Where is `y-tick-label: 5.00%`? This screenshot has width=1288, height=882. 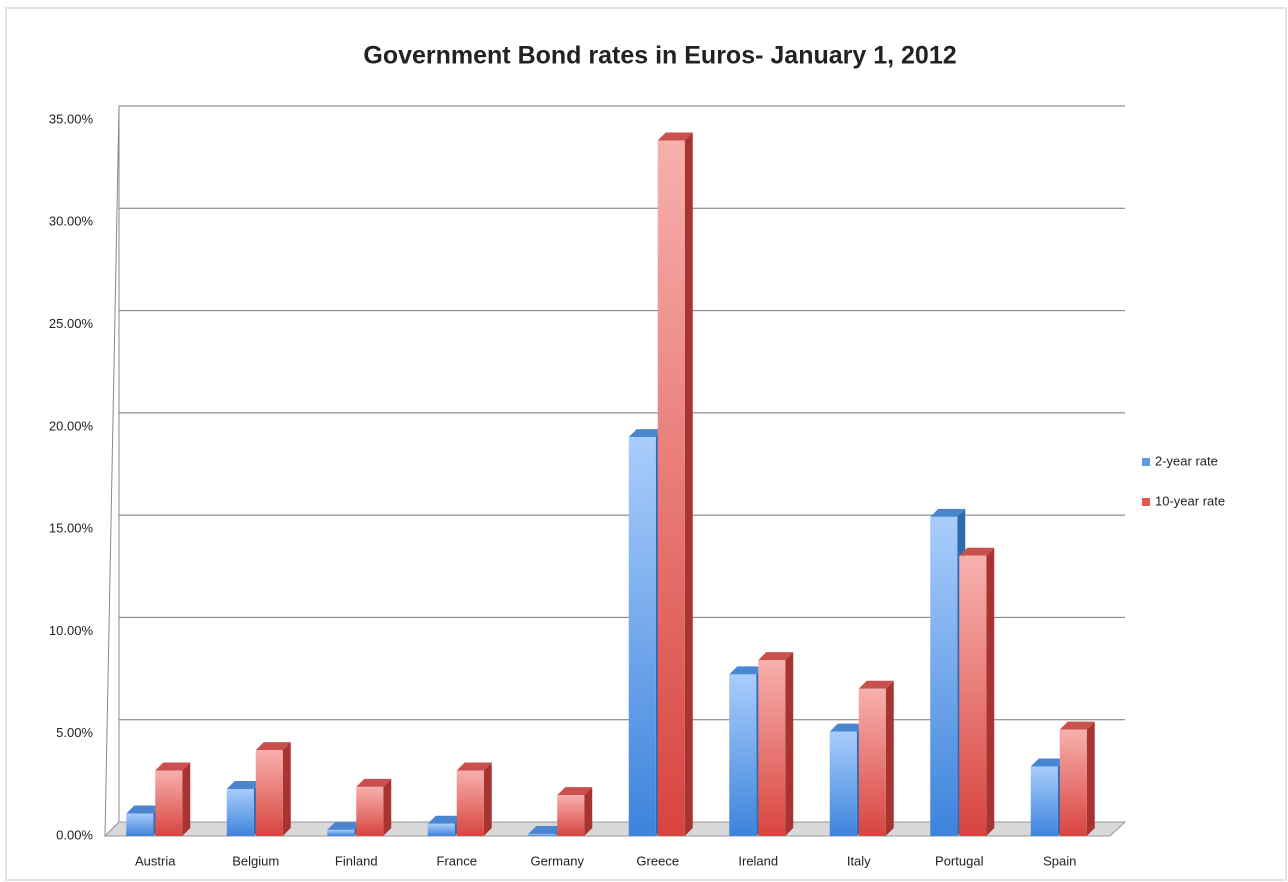
y-tick-label: 5.00% is located at coordinates (74, 732).